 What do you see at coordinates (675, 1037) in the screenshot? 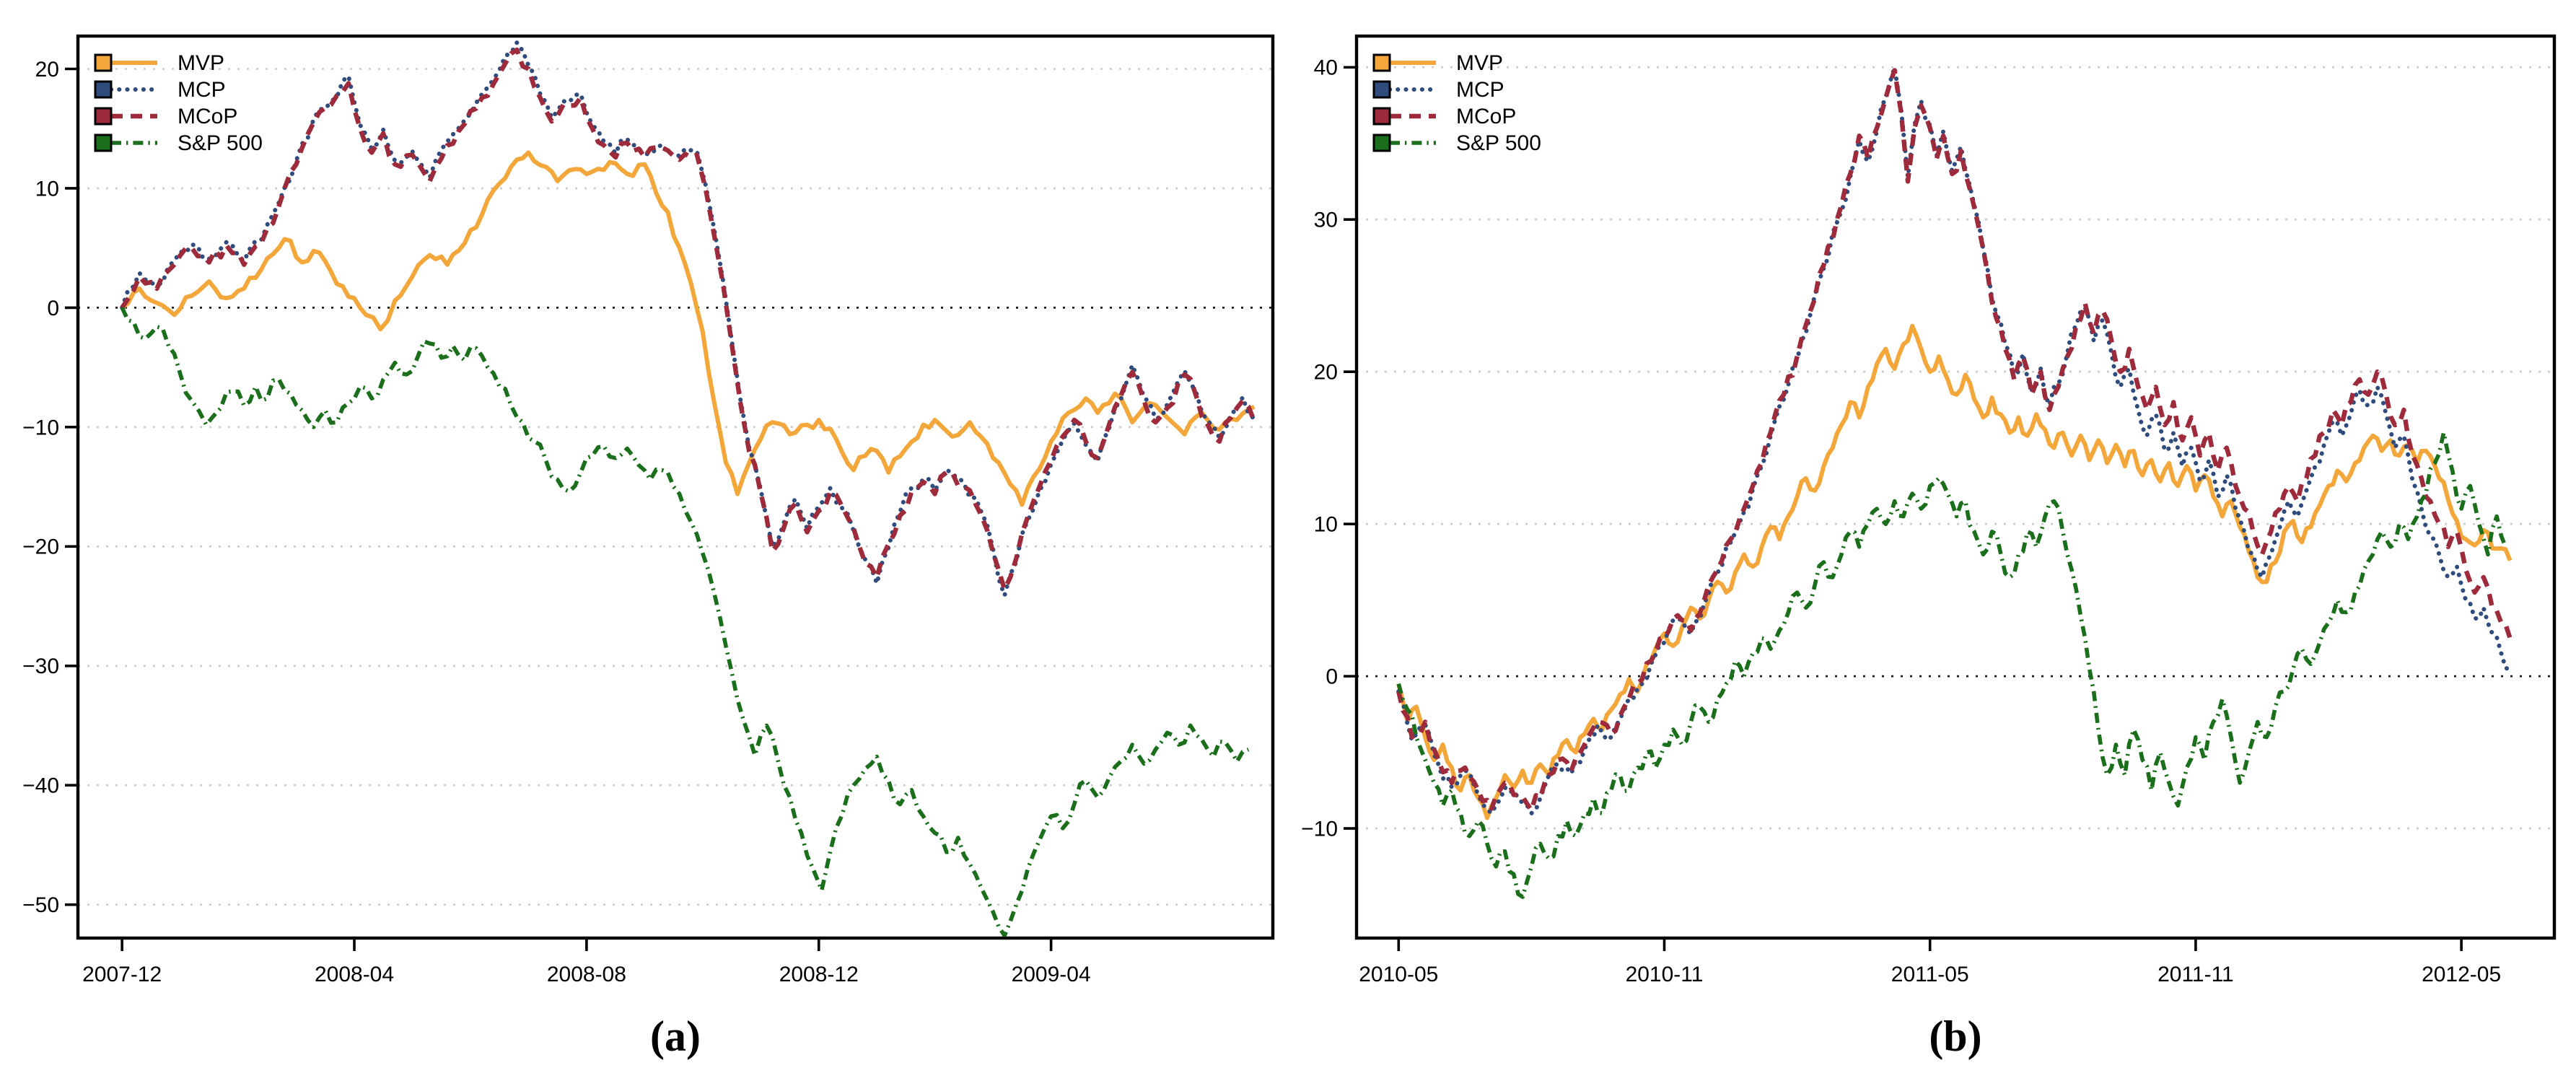
I see `panel-a-caption: (a)` at bounding box center [675, 1037].